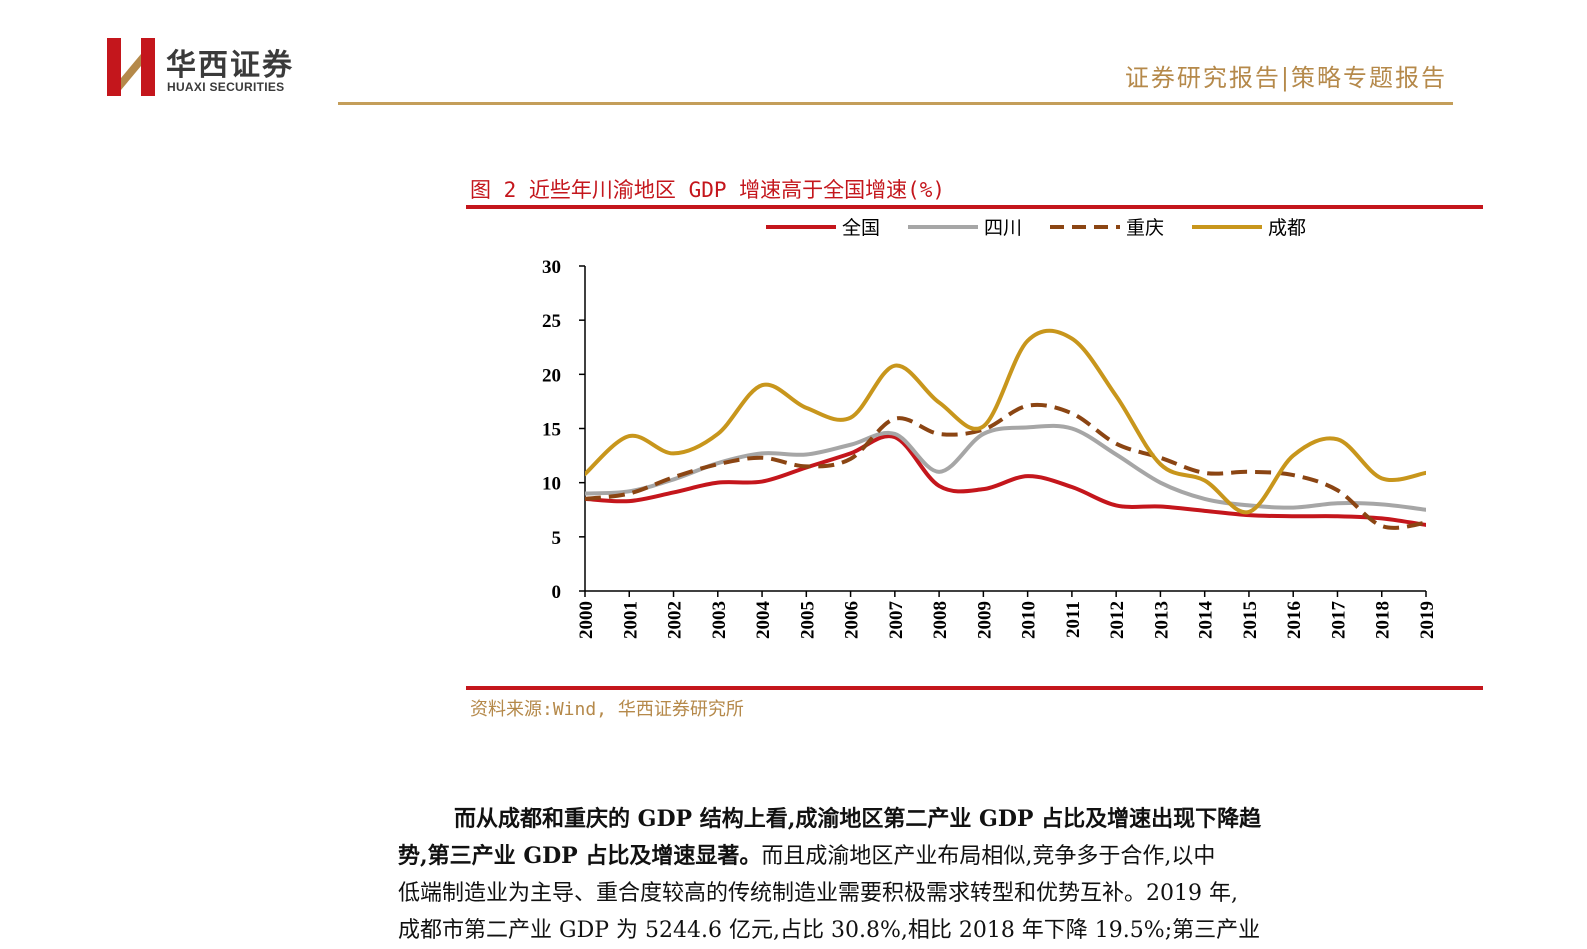 The height and width of the screenshot is (949, 1587). I want to click on series-line-重庆, so click(1005, 466).